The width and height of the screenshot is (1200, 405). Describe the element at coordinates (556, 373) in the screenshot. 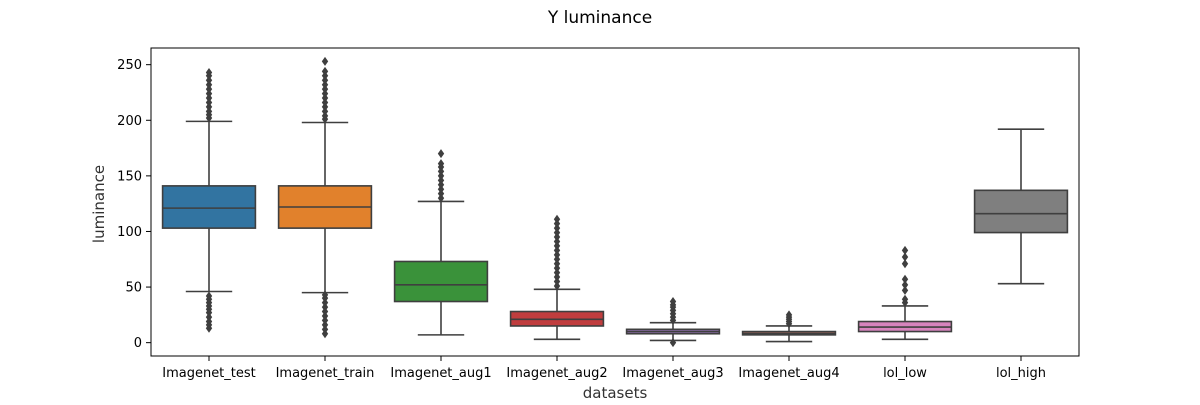

I see `x-tick-label: Imagenet_aug2` at that location.